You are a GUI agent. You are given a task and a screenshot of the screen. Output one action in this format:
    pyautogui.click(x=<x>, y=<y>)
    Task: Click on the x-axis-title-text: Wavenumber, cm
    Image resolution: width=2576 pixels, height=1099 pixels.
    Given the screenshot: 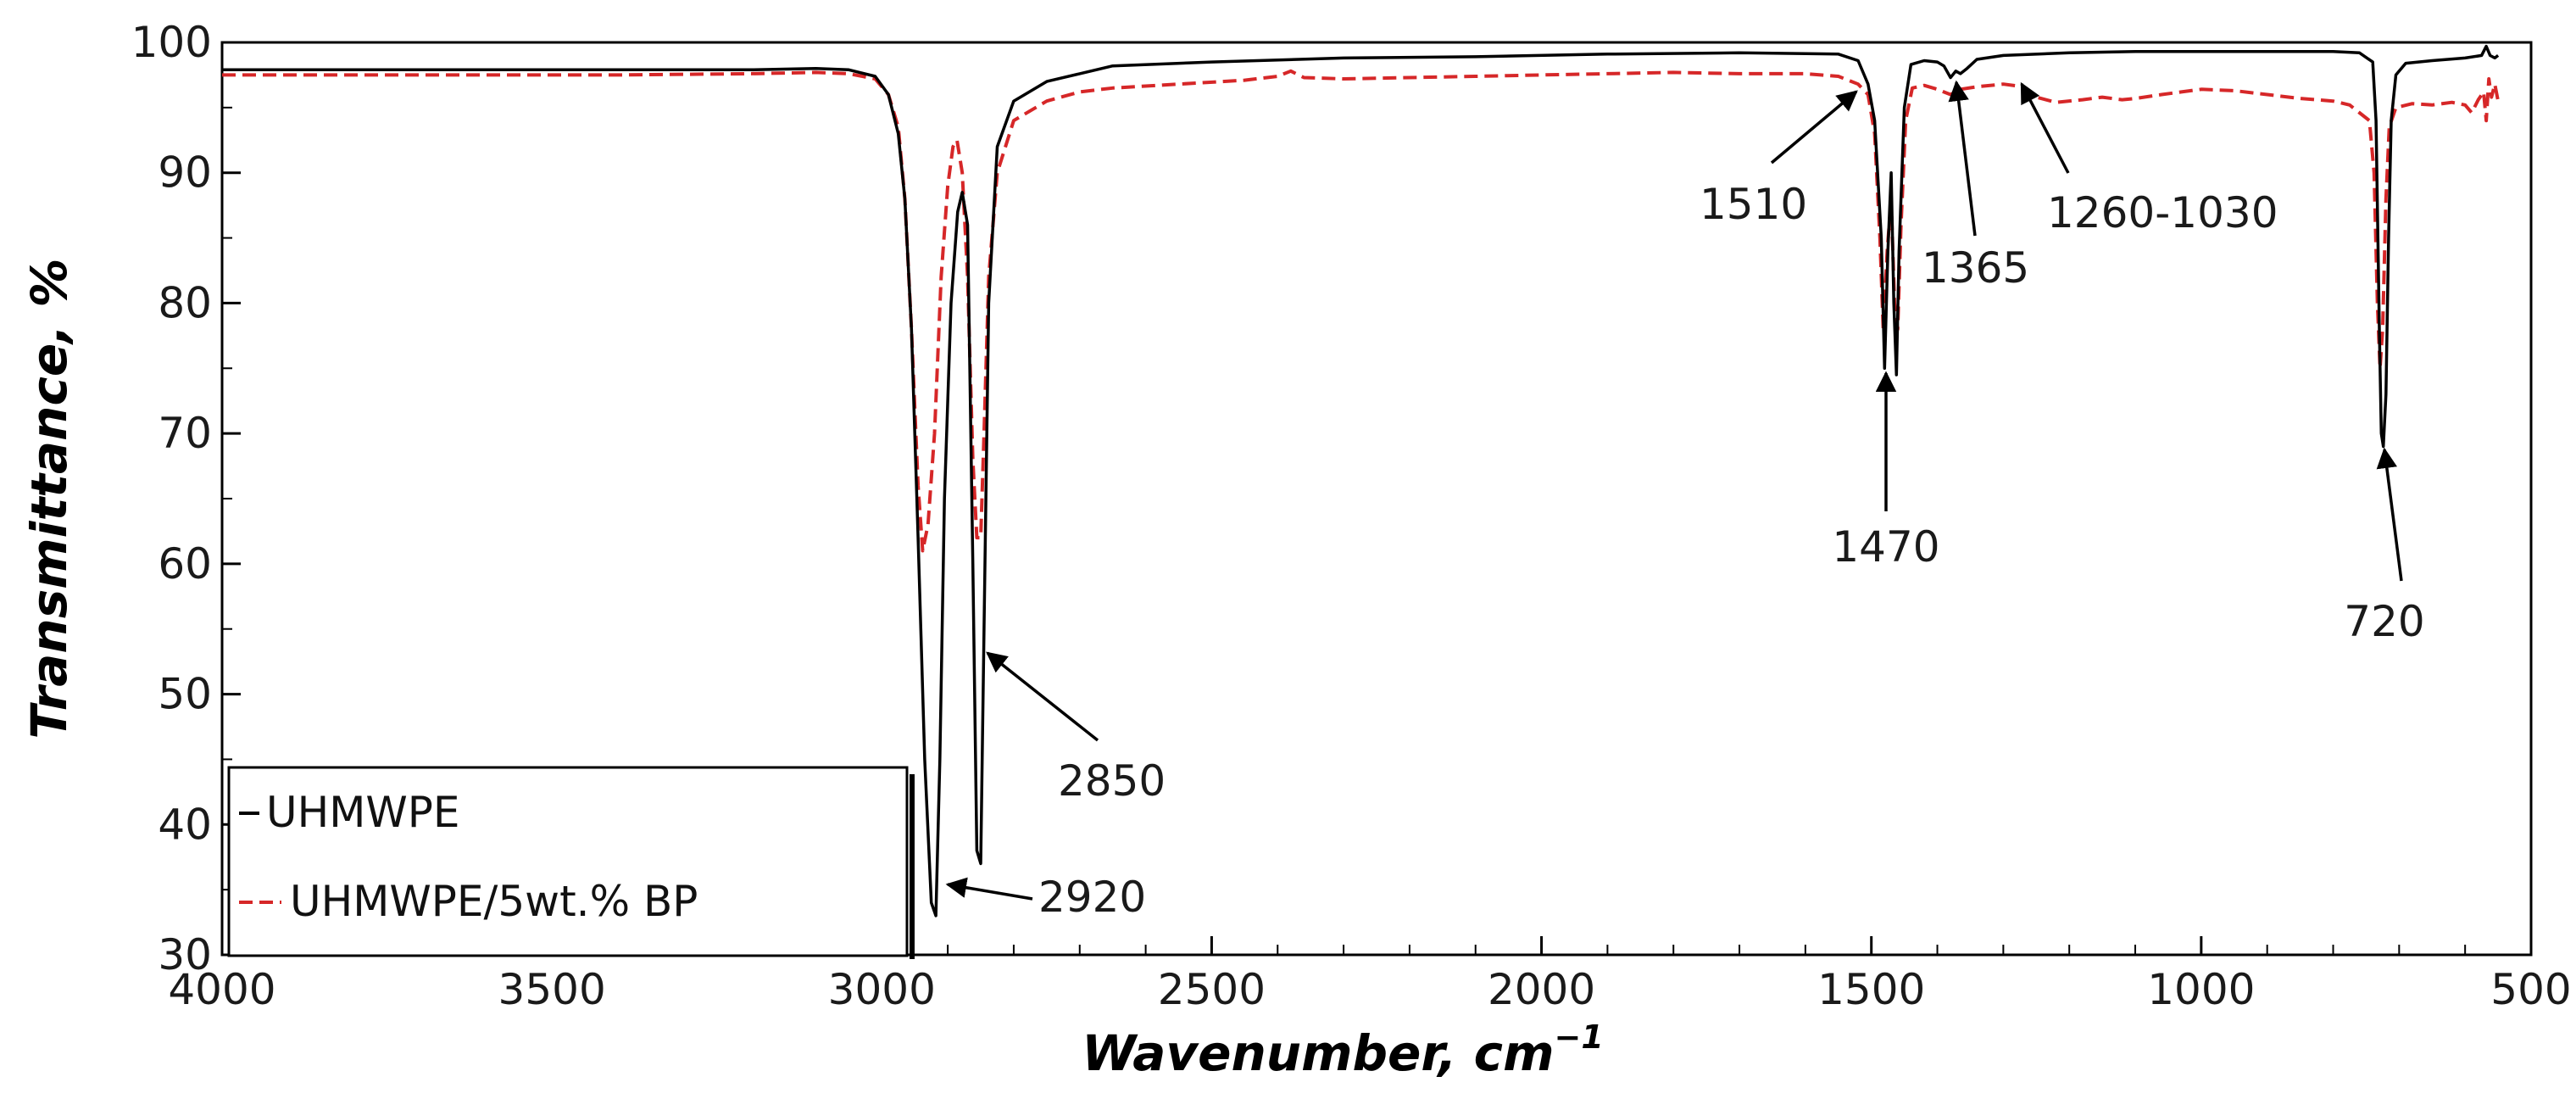 What is the action you would take?
    pyautogui.click(x=1318, y=1053)
    